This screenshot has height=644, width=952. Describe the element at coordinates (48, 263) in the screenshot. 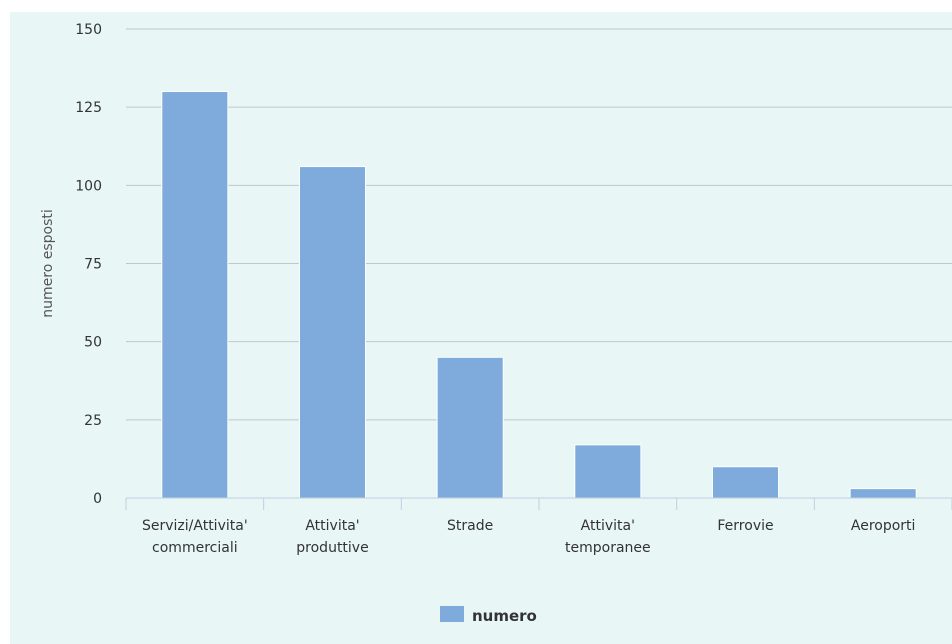

I see `y-axis-title: numero esposti` at that location.